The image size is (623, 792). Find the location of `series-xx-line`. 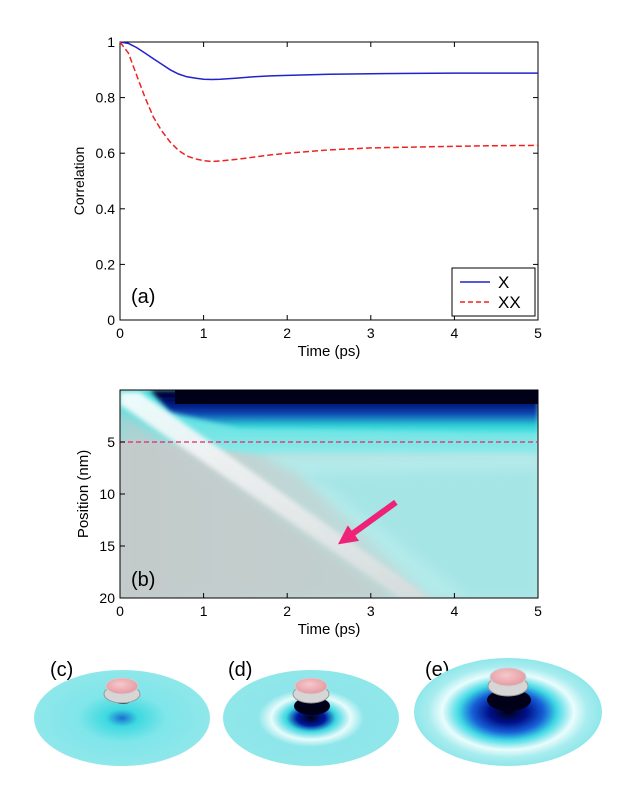

series-xx-line is located at coordinates (329, 102).